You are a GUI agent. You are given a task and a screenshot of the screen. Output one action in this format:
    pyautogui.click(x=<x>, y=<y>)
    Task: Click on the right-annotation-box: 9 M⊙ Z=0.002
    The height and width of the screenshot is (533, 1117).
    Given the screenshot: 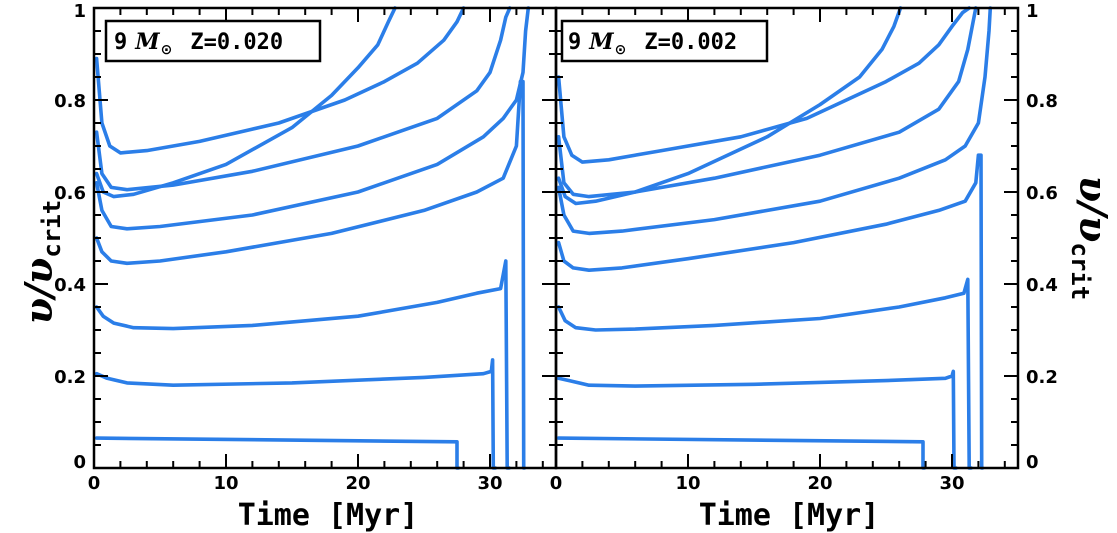 What is the action you would take?
    pyautogui.click(x=664, y=41)
    